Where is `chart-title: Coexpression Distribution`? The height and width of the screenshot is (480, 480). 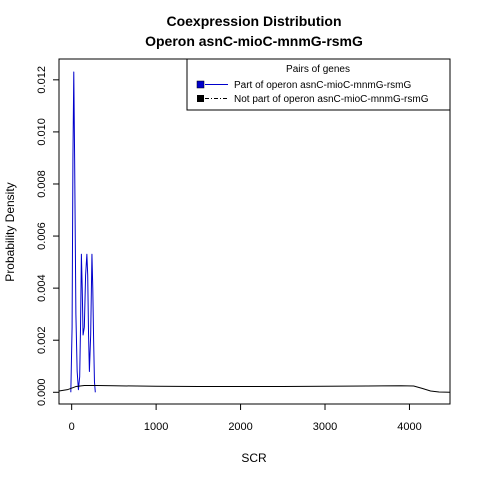 chart-title: Coexpression Distribution is located at coordinates (253, 21).